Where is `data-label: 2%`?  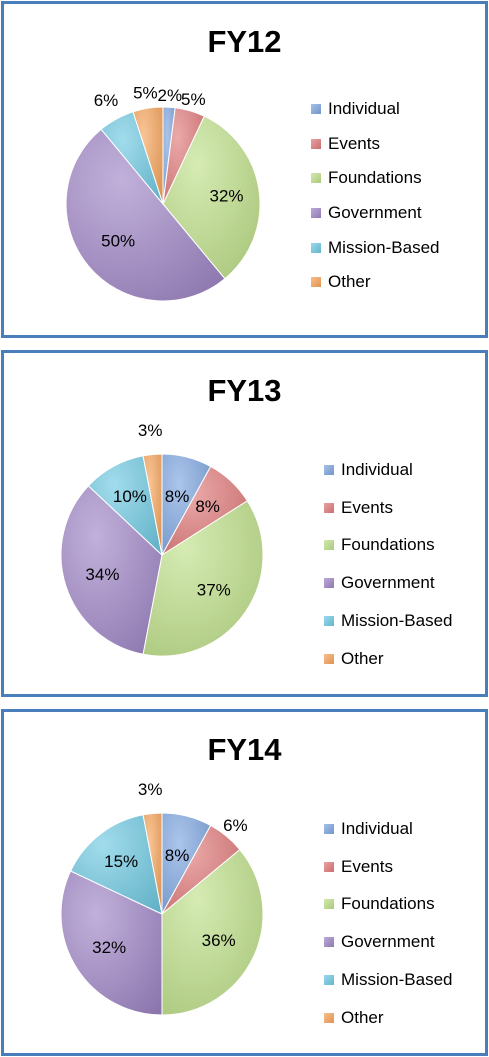
data-label: 2% is located at coordinates (170, 95).